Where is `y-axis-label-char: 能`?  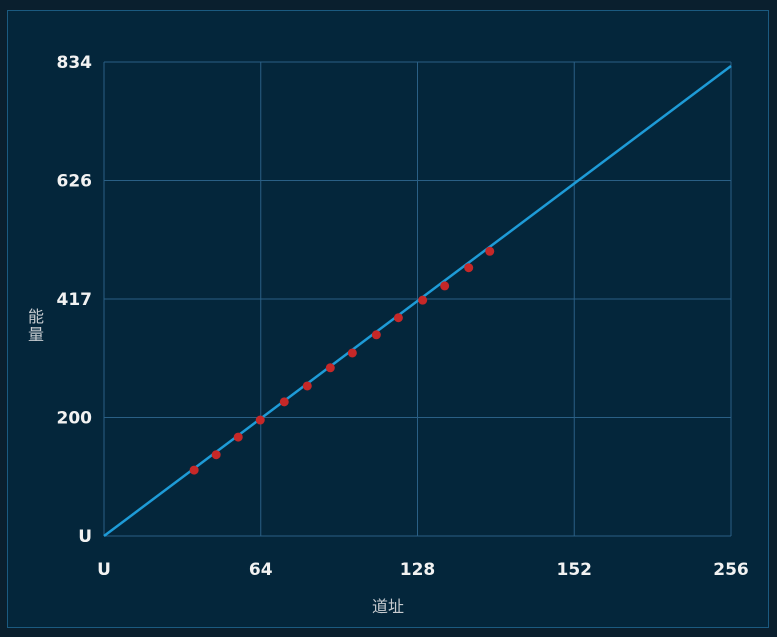 y-axis-label-char: 能 is located at coordinates (36, 316).